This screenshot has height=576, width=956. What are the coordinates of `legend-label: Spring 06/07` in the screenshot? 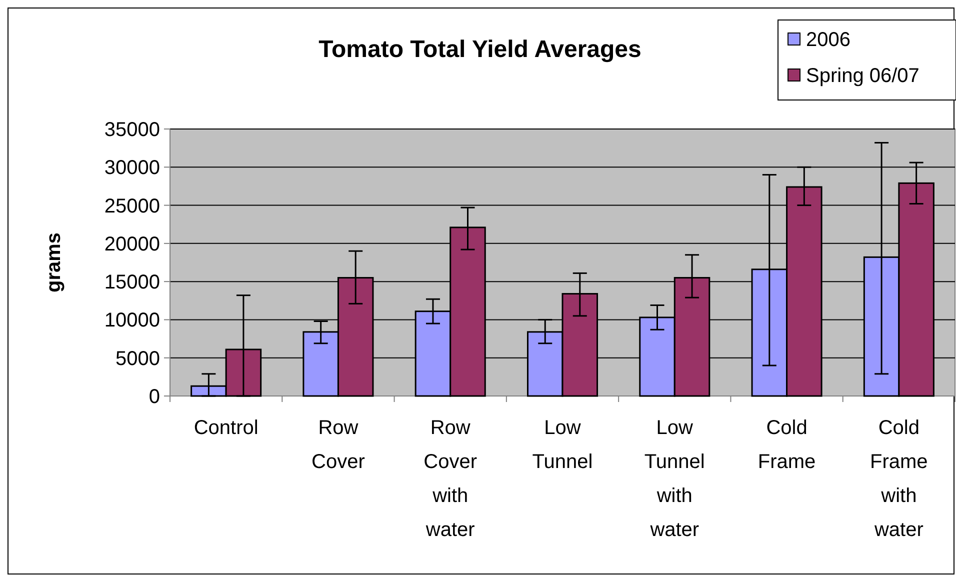 It's located at (863, 76).